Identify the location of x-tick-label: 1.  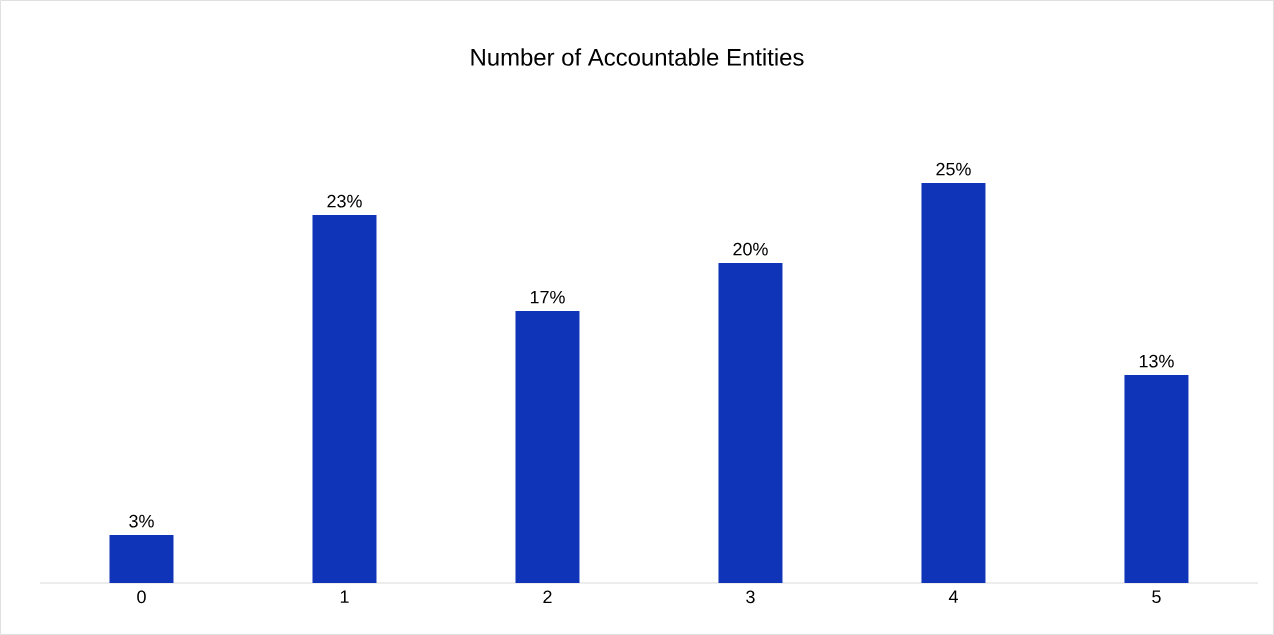
(344, 596).